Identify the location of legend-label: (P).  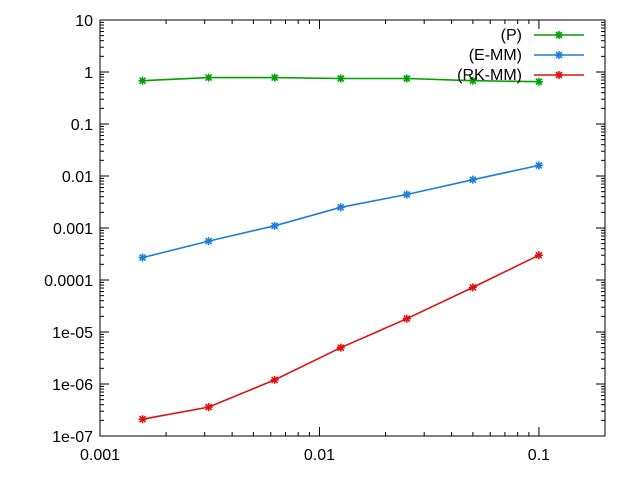
(511, 35).